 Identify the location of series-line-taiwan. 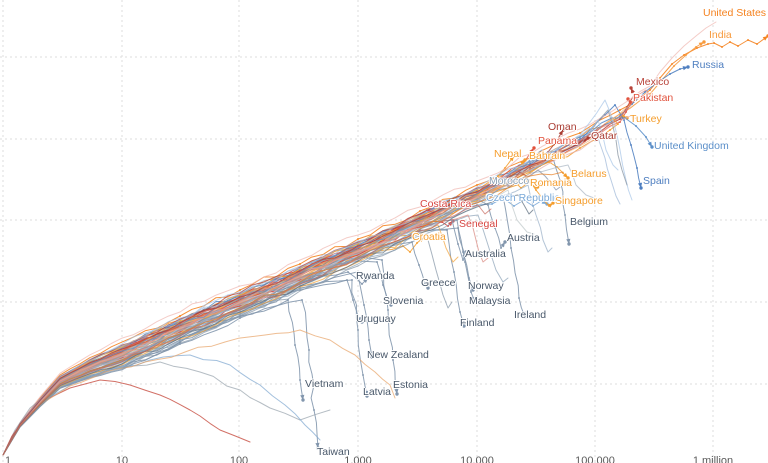
(160, 377).